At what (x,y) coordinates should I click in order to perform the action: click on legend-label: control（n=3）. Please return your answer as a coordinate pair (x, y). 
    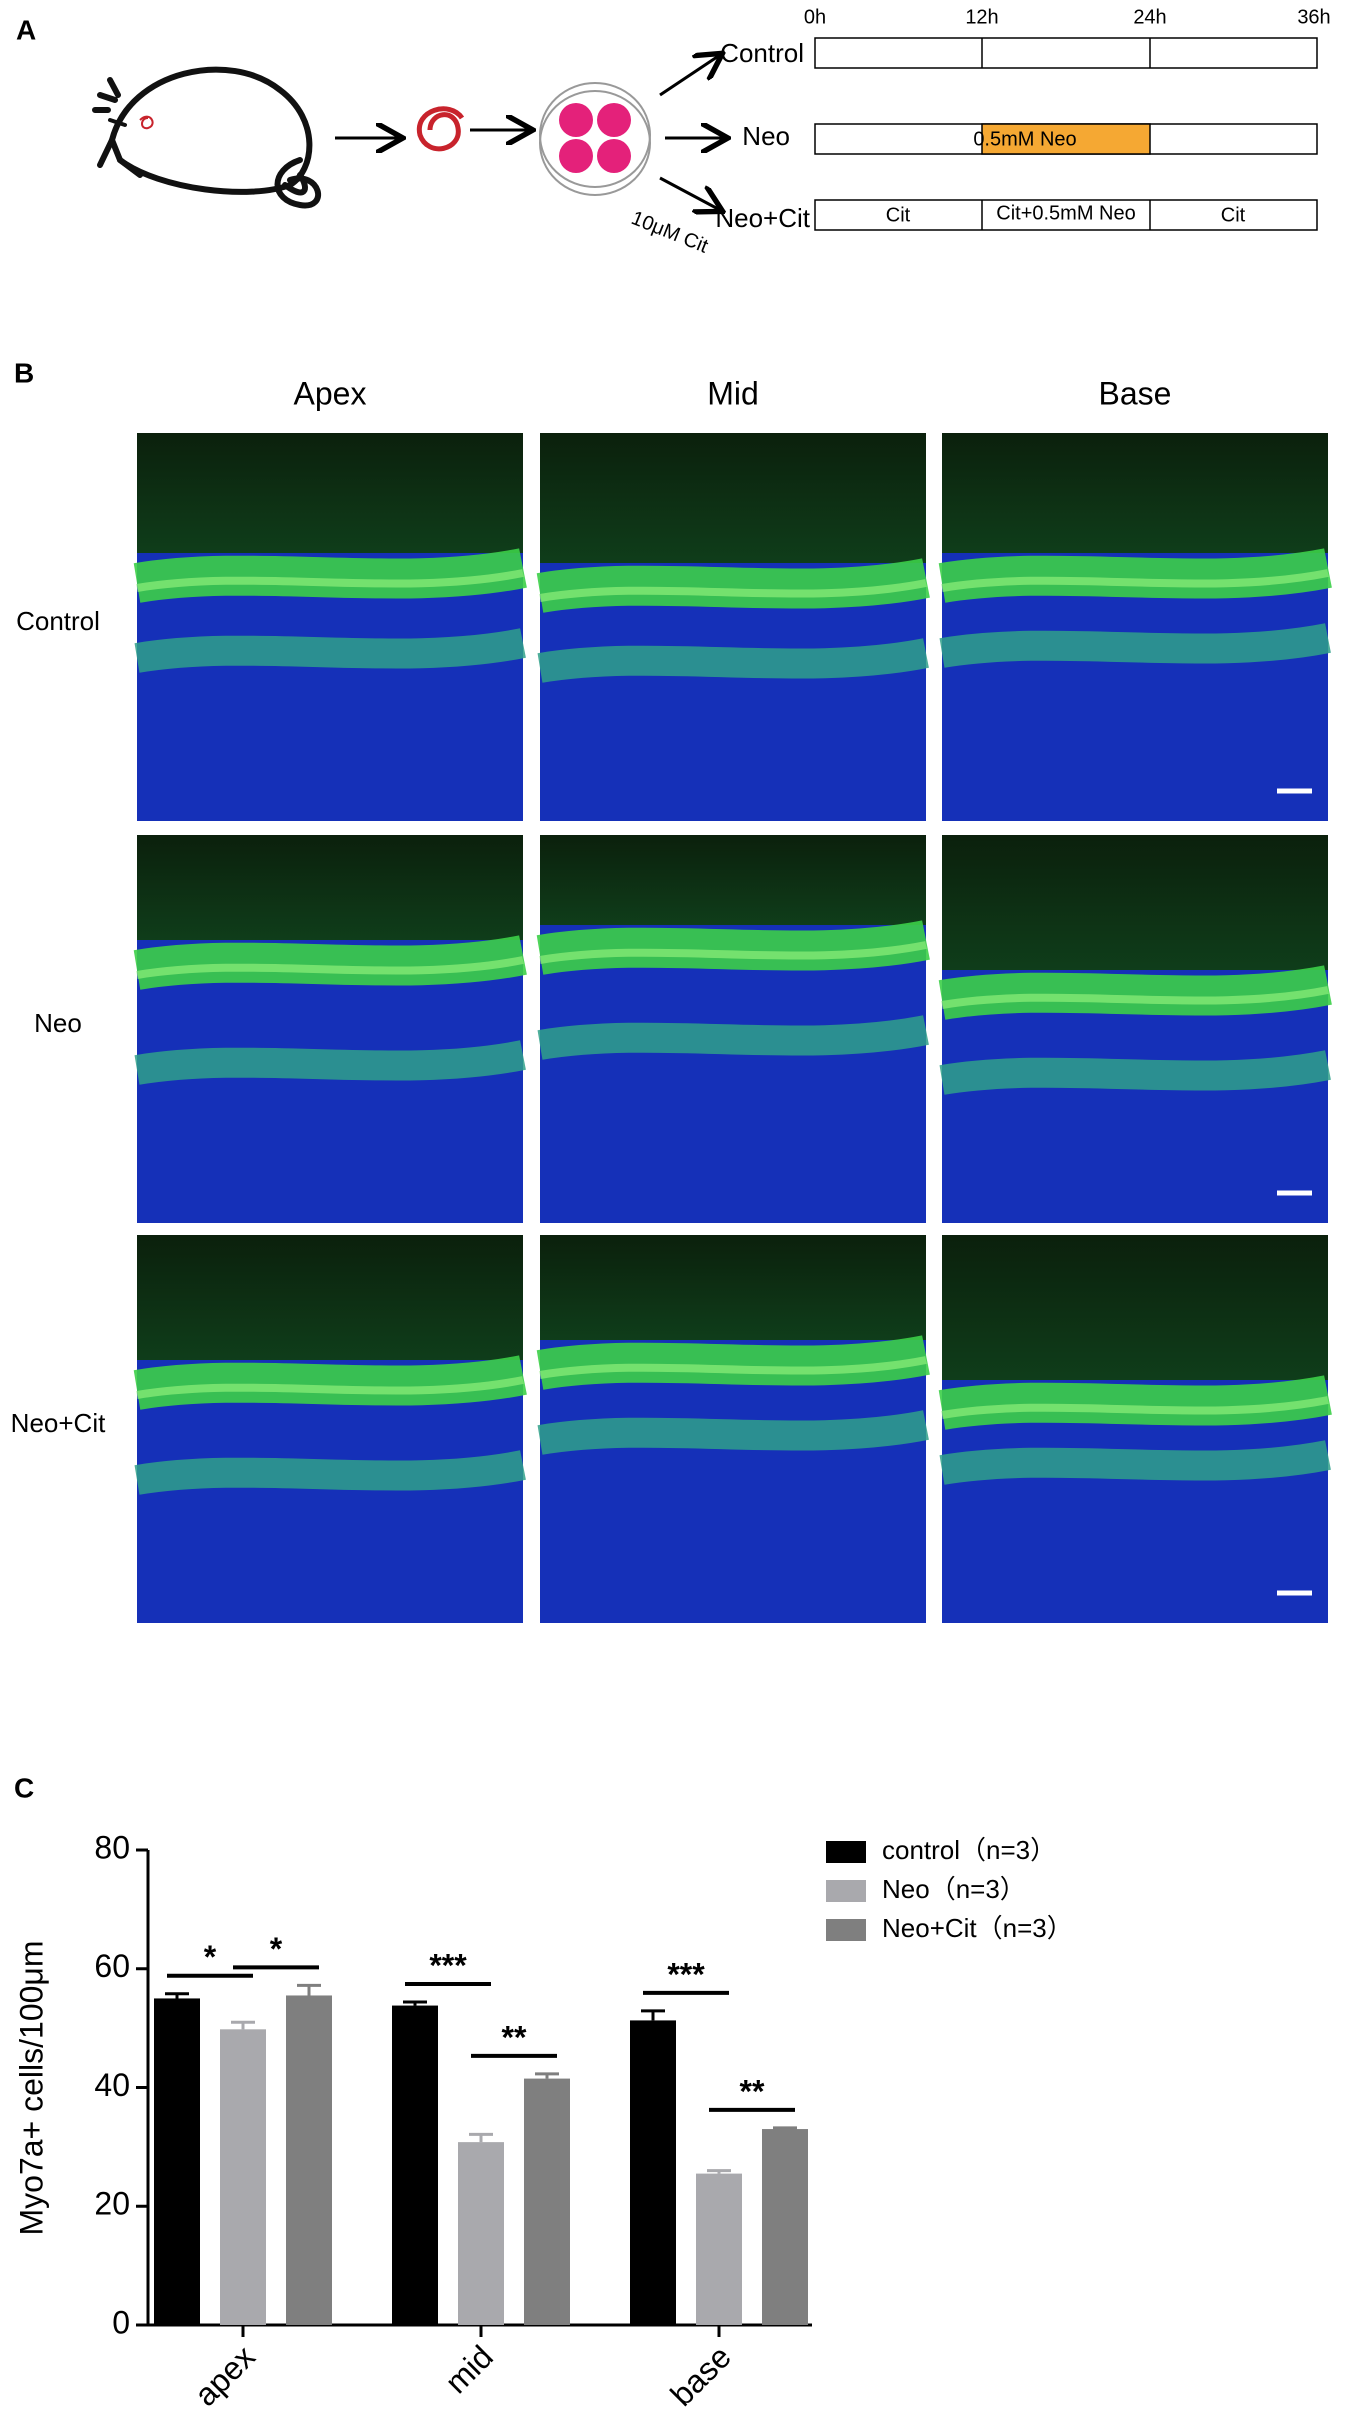
    Looking at the image, I should click on (969, 1850).